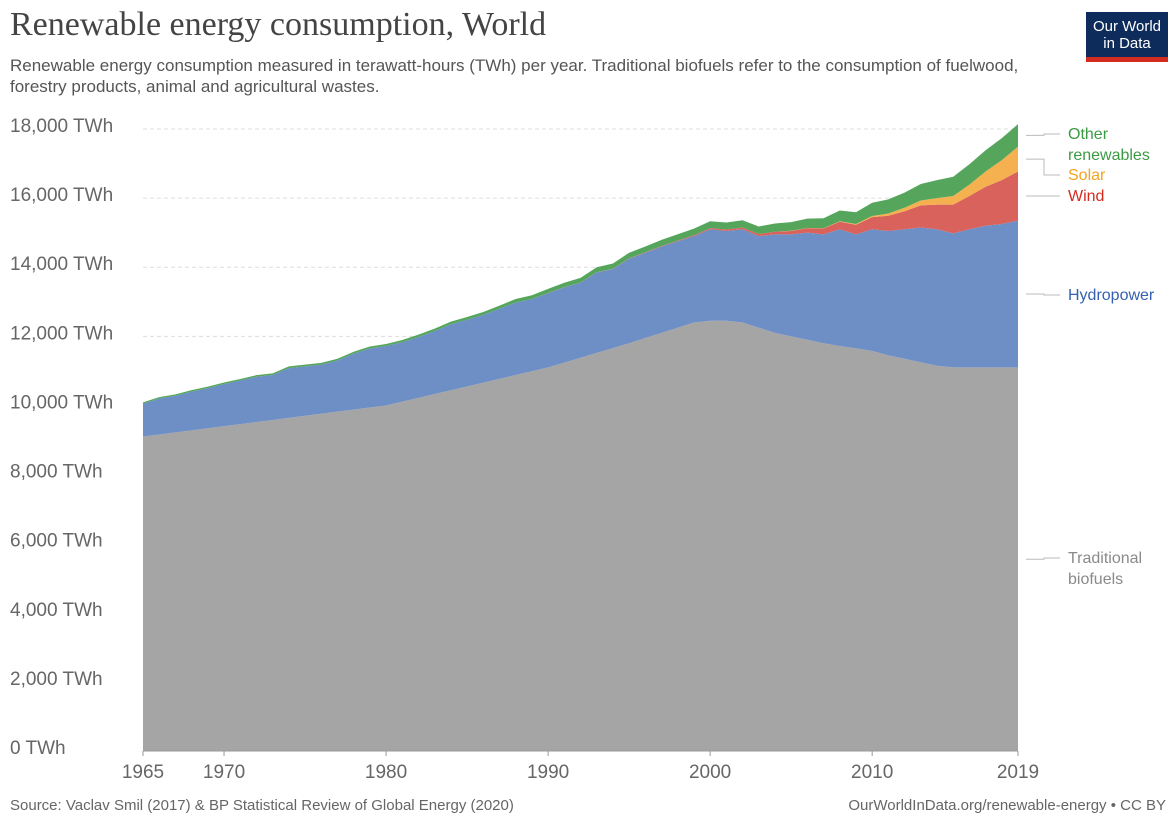  I want to click on y-tick-label: 16,000 TWh, so click(61, 195).